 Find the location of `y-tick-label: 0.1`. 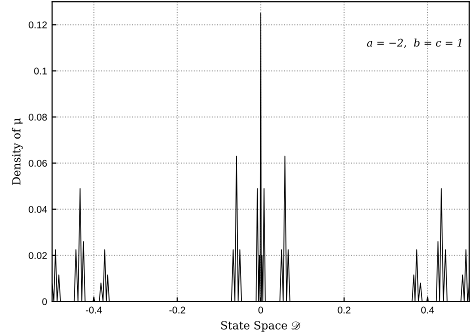

y-tick-label: 0.1 is located at coordinates (40, 71).